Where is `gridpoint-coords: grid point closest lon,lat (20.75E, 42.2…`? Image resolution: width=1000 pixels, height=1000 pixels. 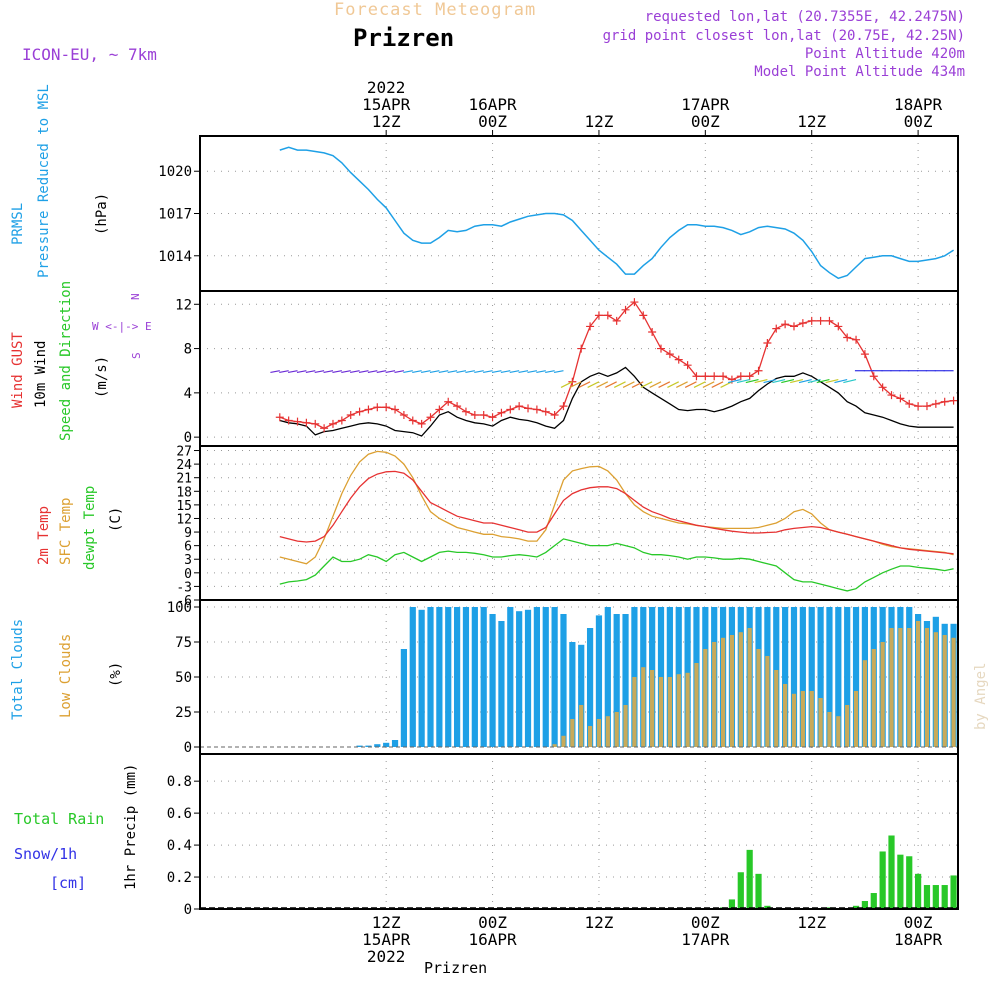 gridpoint-coords: grid point closest lon,lat (20.75E, 42.2… is located at coordinates (783, 36).